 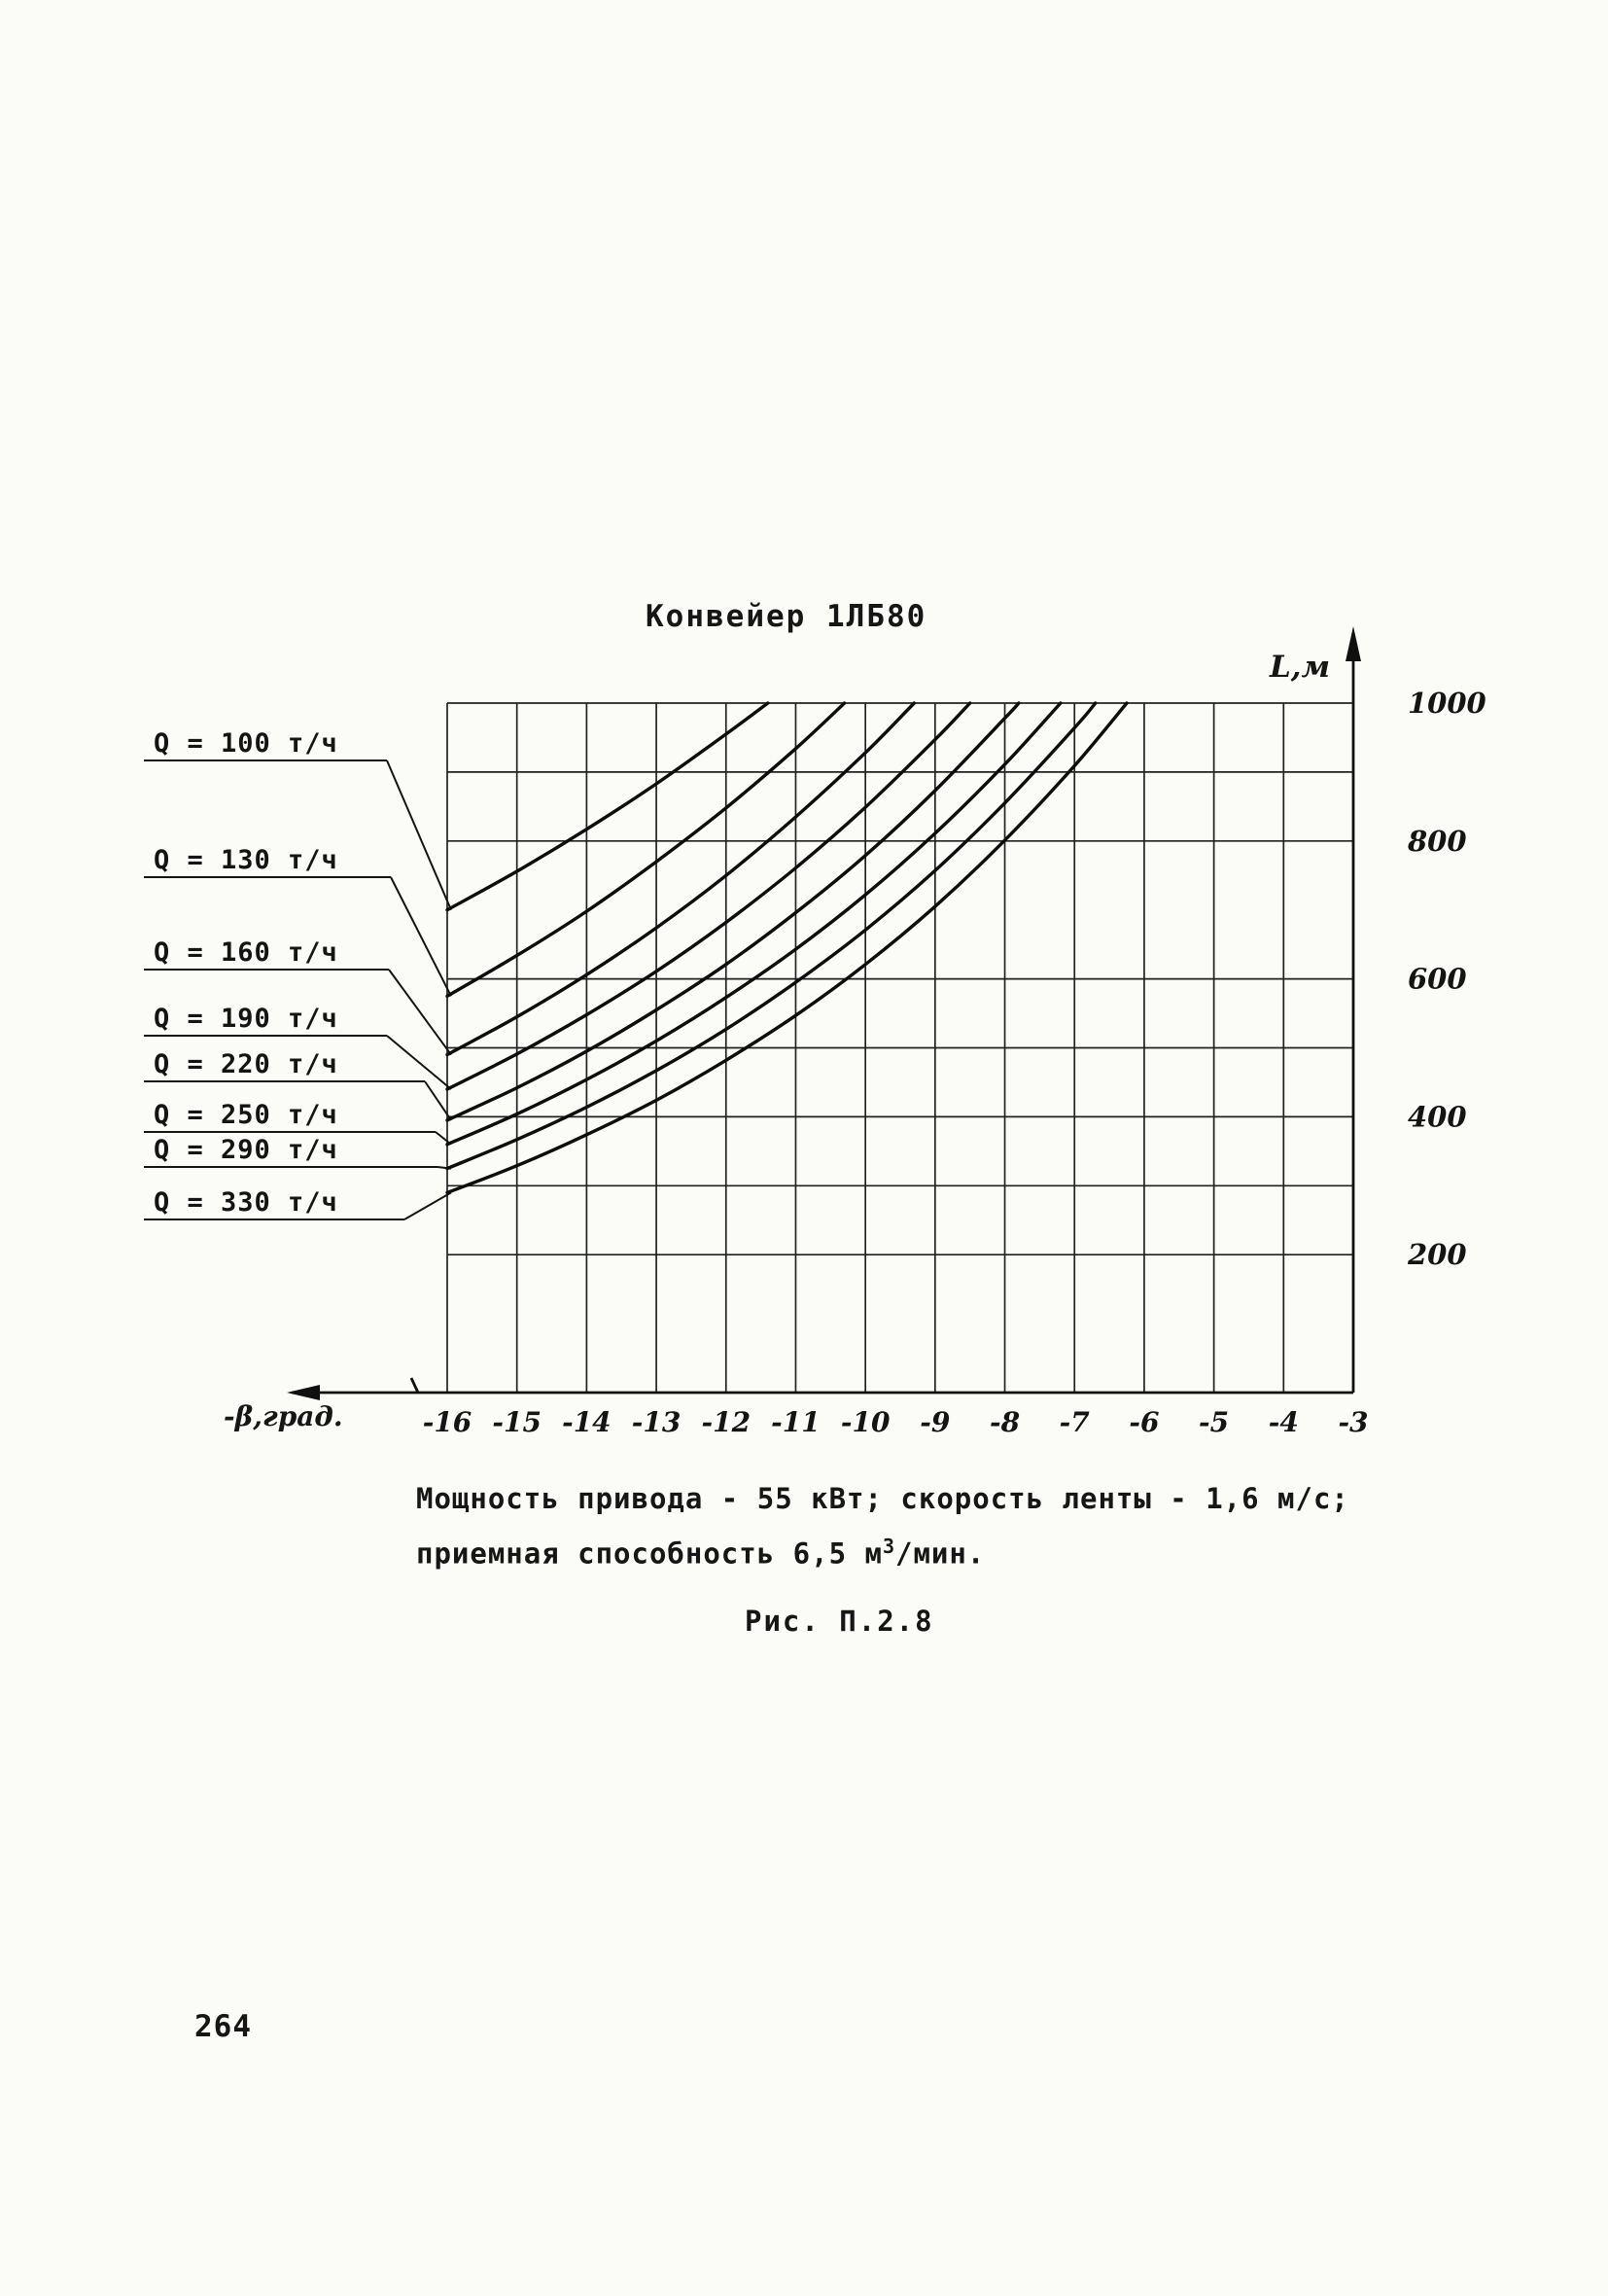 What do you see at coordinates (223, 2027) in the screenshot?
I see `page-number: 264` at bounding box center [223, 2027].